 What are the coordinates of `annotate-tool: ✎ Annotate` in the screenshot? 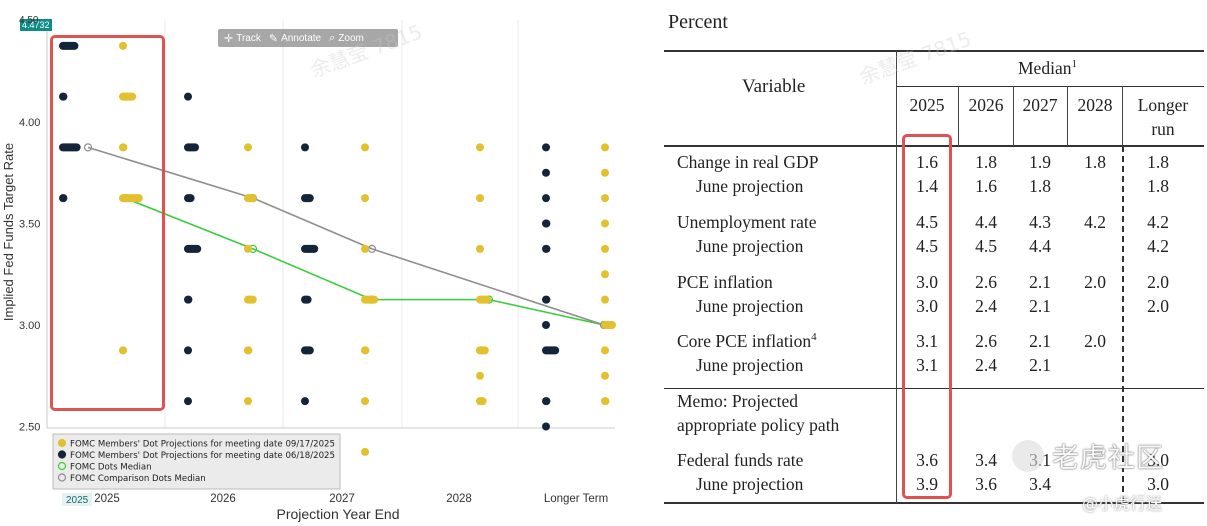 It's located at (295, 38).